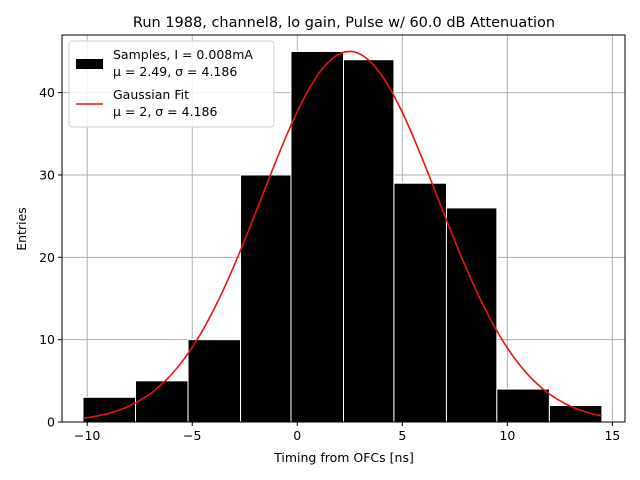 The height and width of the screenshot is (480, 640). I want to click on x-tick-label-2: 0, so click(297, 435).